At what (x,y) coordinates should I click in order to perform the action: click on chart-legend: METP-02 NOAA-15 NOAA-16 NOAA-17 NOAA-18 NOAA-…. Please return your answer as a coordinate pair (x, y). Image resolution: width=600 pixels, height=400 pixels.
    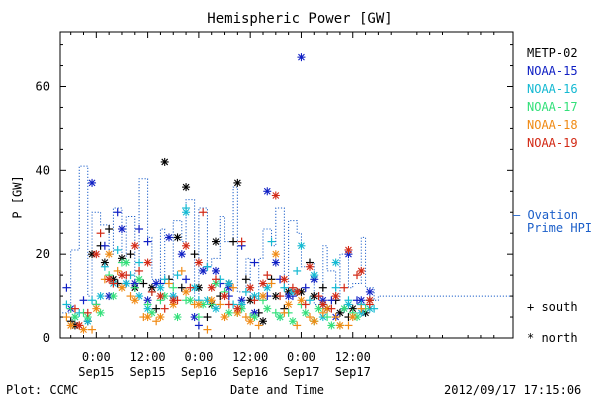
    Looking at the image, I should click on (552, 98).